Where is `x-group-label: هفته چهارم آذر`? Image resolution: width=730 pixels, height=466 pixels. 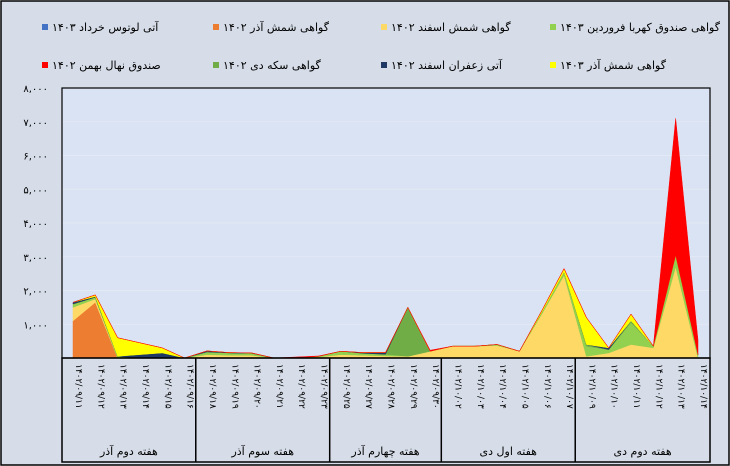 x-group-label: هفته چهارم آذر is located at coordinates (384, 451).